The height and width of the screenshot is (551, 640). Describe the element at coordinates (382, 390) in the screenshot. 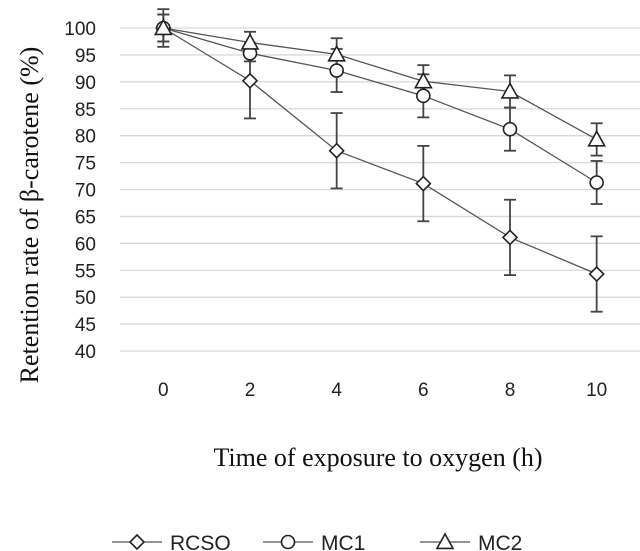

I see `x-tick-labels: 0 2 4 6 8 10` at that location.